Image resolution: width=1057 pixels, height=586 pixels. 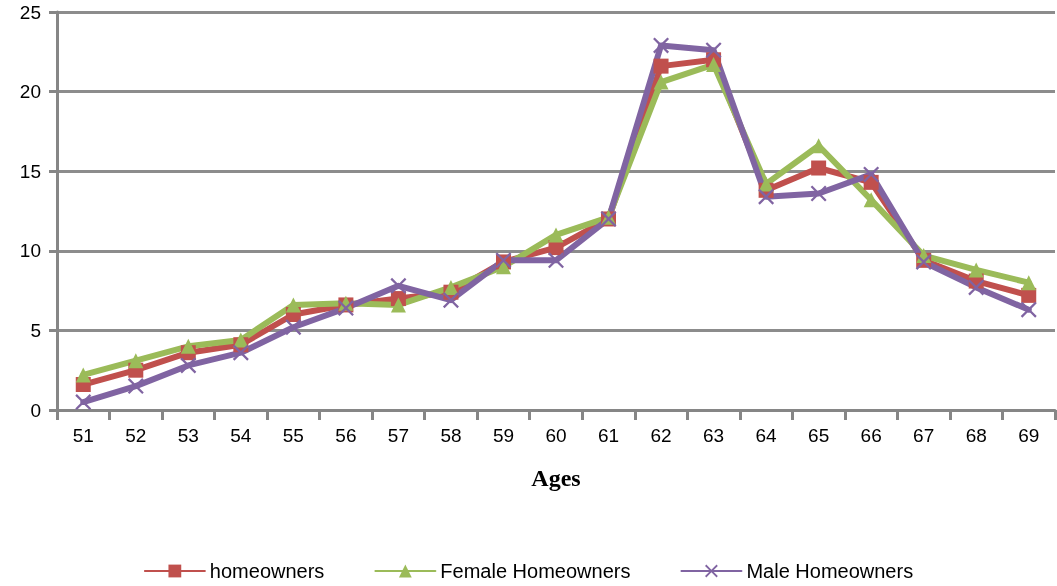 I want to click on y-tick-label: 20, so click(x=30, y=92).